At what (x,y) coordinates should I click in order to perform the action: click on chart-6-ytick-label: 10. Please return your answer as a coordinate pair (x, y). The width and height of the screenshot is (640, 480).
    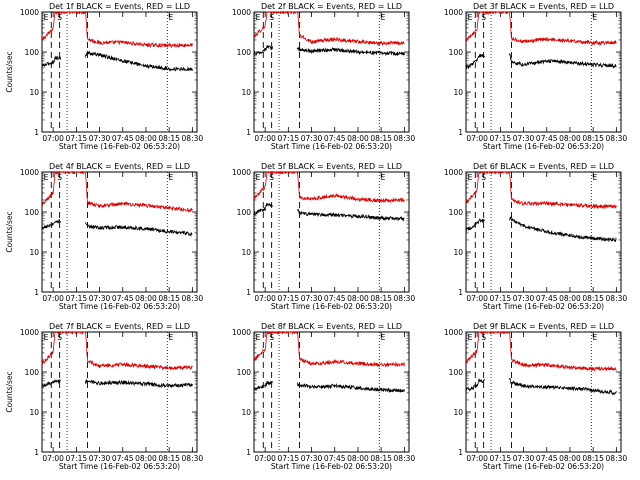
    Looking at the image, I should click on (458, 252).